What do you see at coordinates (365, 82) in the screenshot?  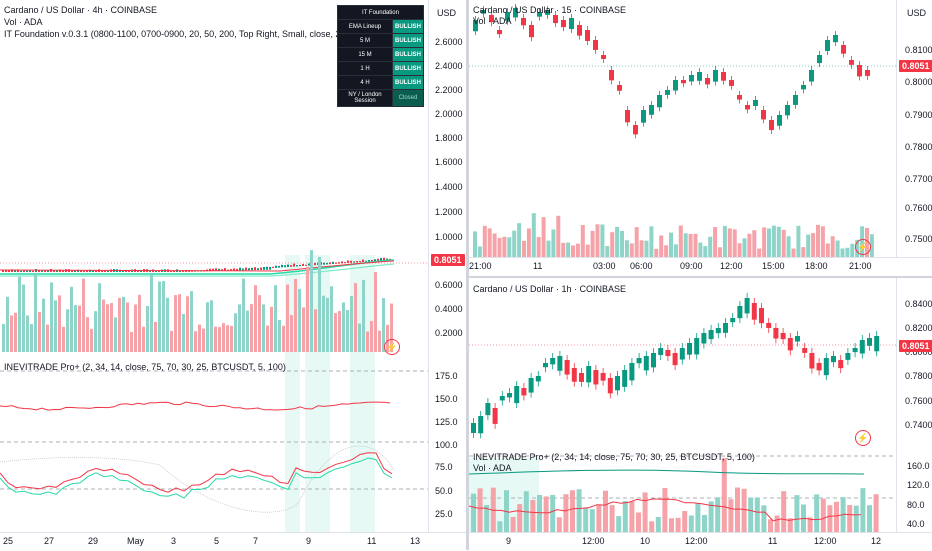 I see `ema-row-label: 4 H` at bounding box center [365, 82].